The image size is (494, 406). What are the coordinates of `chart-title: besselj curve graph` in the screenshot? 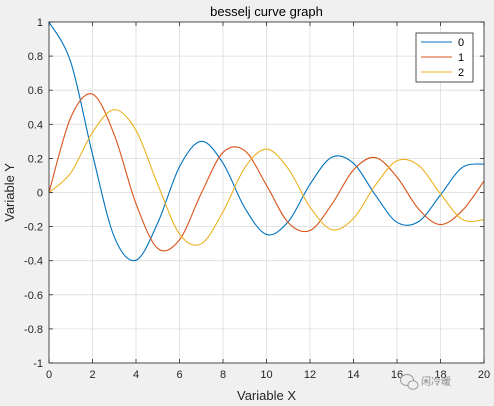 It's located at (266, 11).